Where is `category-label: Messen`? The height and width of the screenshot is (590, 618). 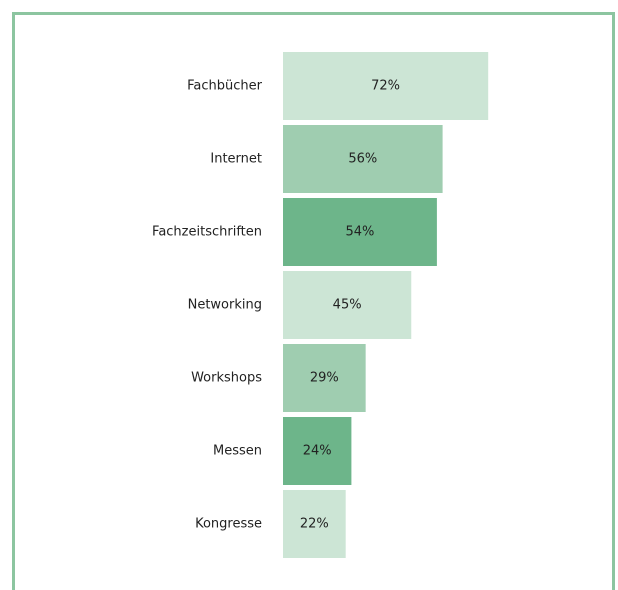
category-label: Messen is located at coordinates (237, 451).